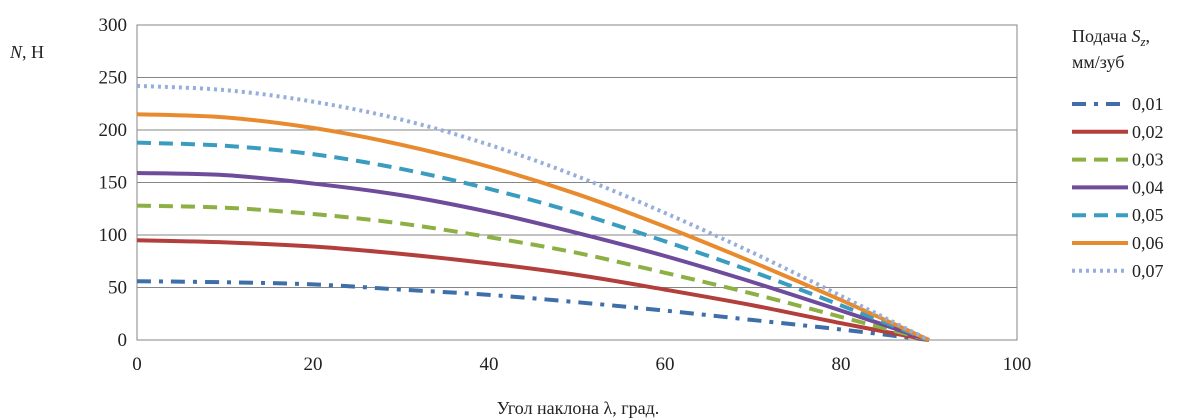 The height and width of the screenshot is (420, 1200). Describe the element at coordinates (1148, 160) in the screenshot. I see `legend-label-2: 0,03` at that location.